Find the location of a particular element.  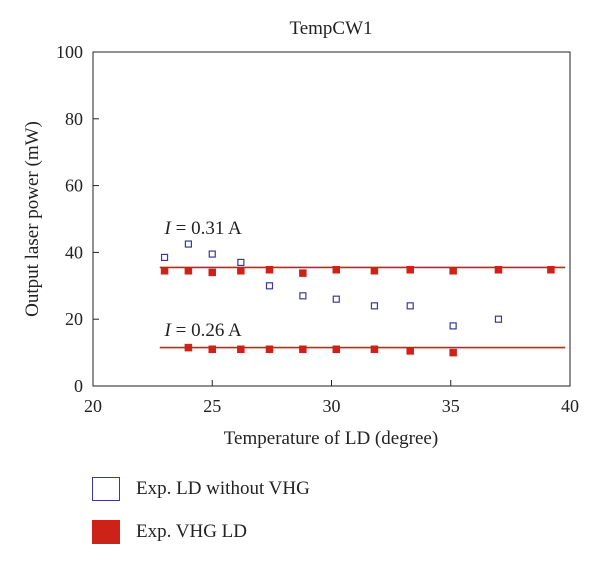

legend-item-filled: Exp. VHG LD is located at coordinates (169, 532).